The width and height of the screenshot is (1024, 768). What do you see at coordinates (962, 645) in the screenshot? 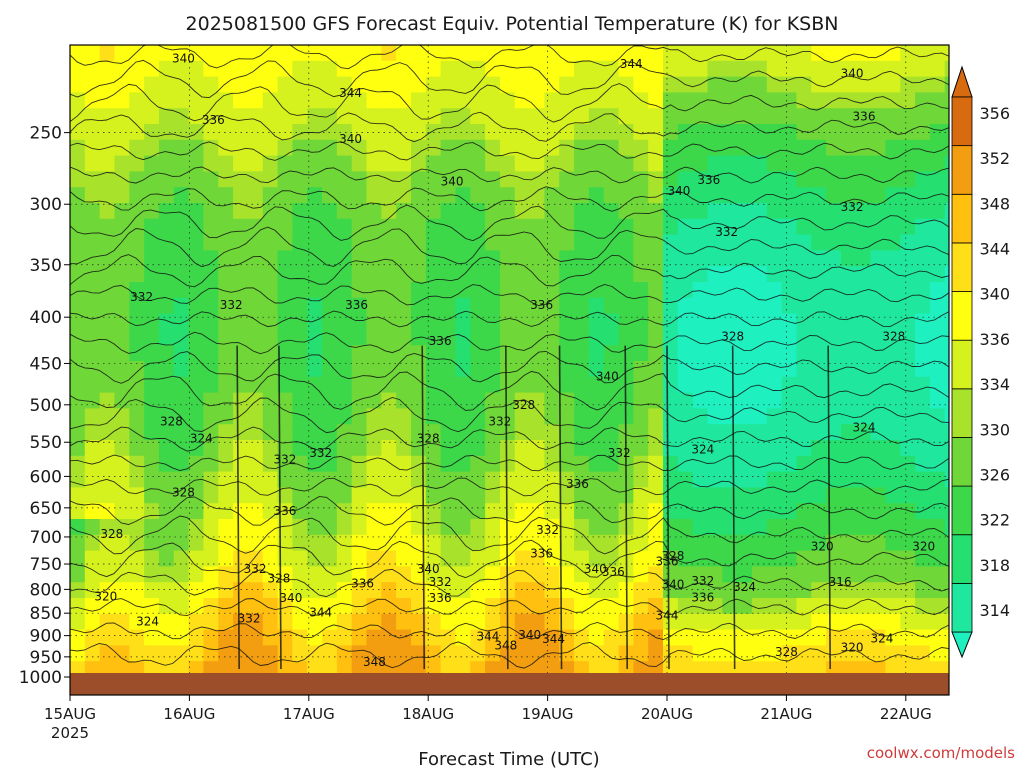
I see `colorbar-extend-bottom` at bounding box center [962, 645].